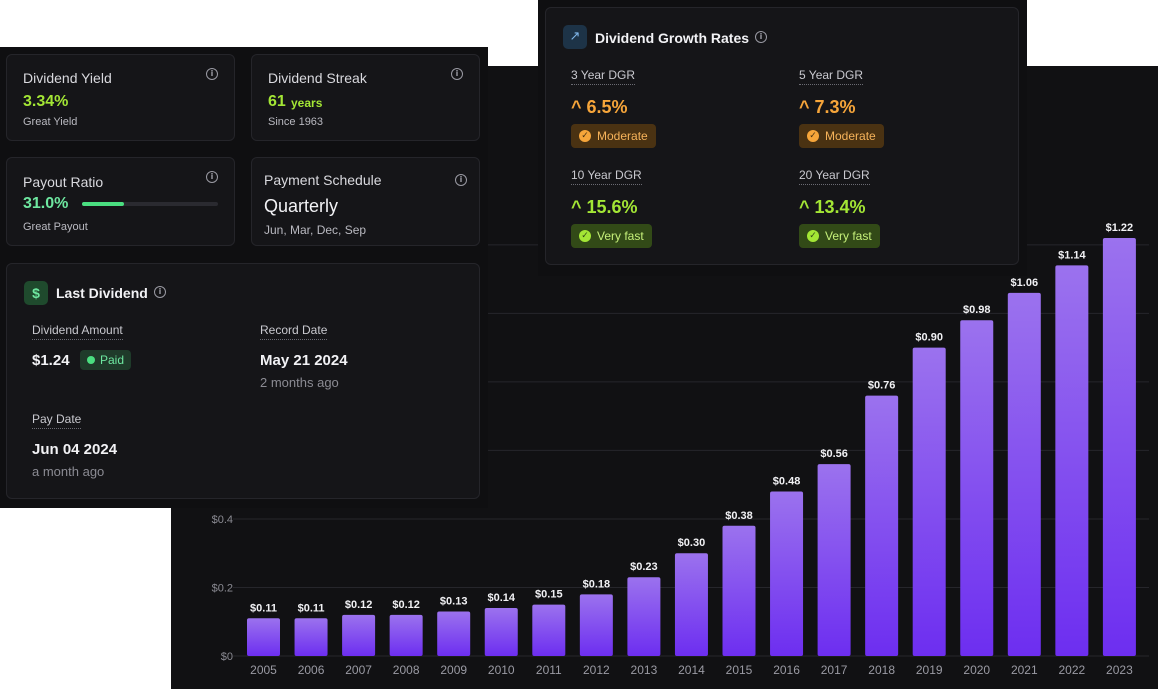 This screenshot has width=1158, height=689. I want to click on dgr-5y-label: 5 Year DGR, so click(831, 76).